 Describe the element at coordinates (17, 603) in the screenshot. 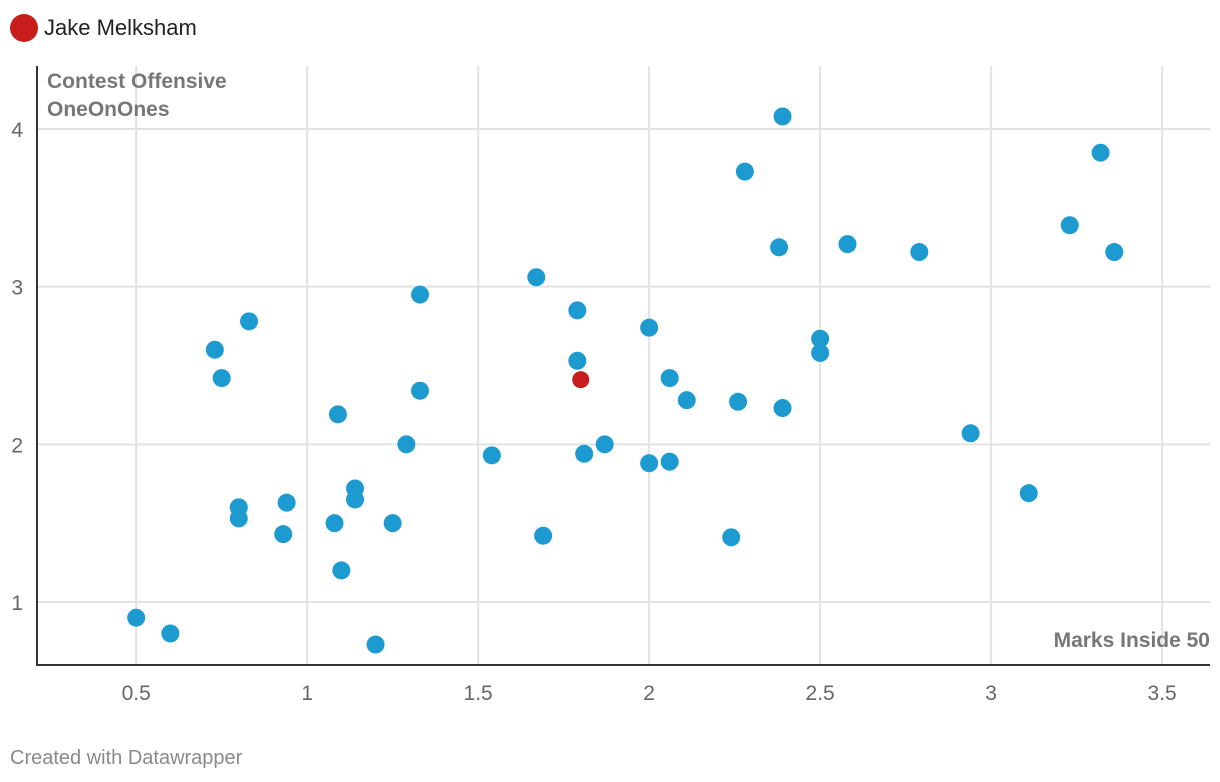

I see `y-tick-label: 1` at that location.